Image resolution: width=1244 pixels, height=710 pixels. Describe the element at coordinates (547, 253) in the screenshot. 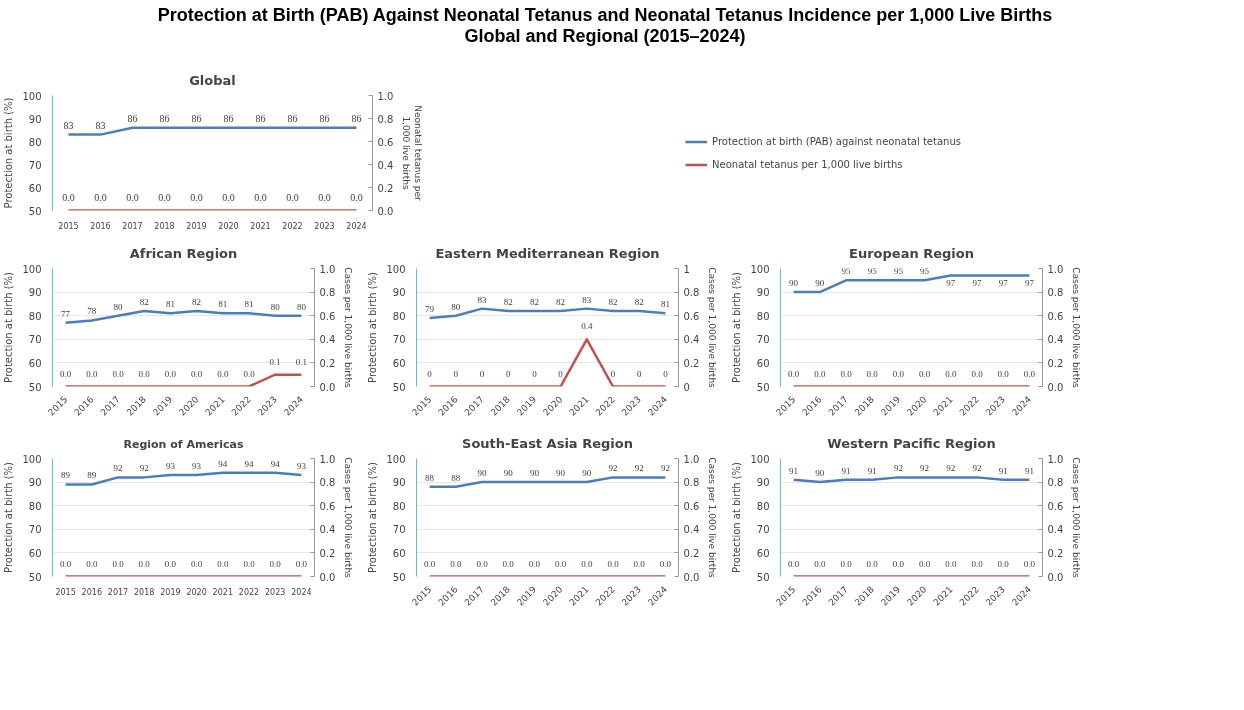

I see `chart-title: Eastern Mediterranean Region` at that location.